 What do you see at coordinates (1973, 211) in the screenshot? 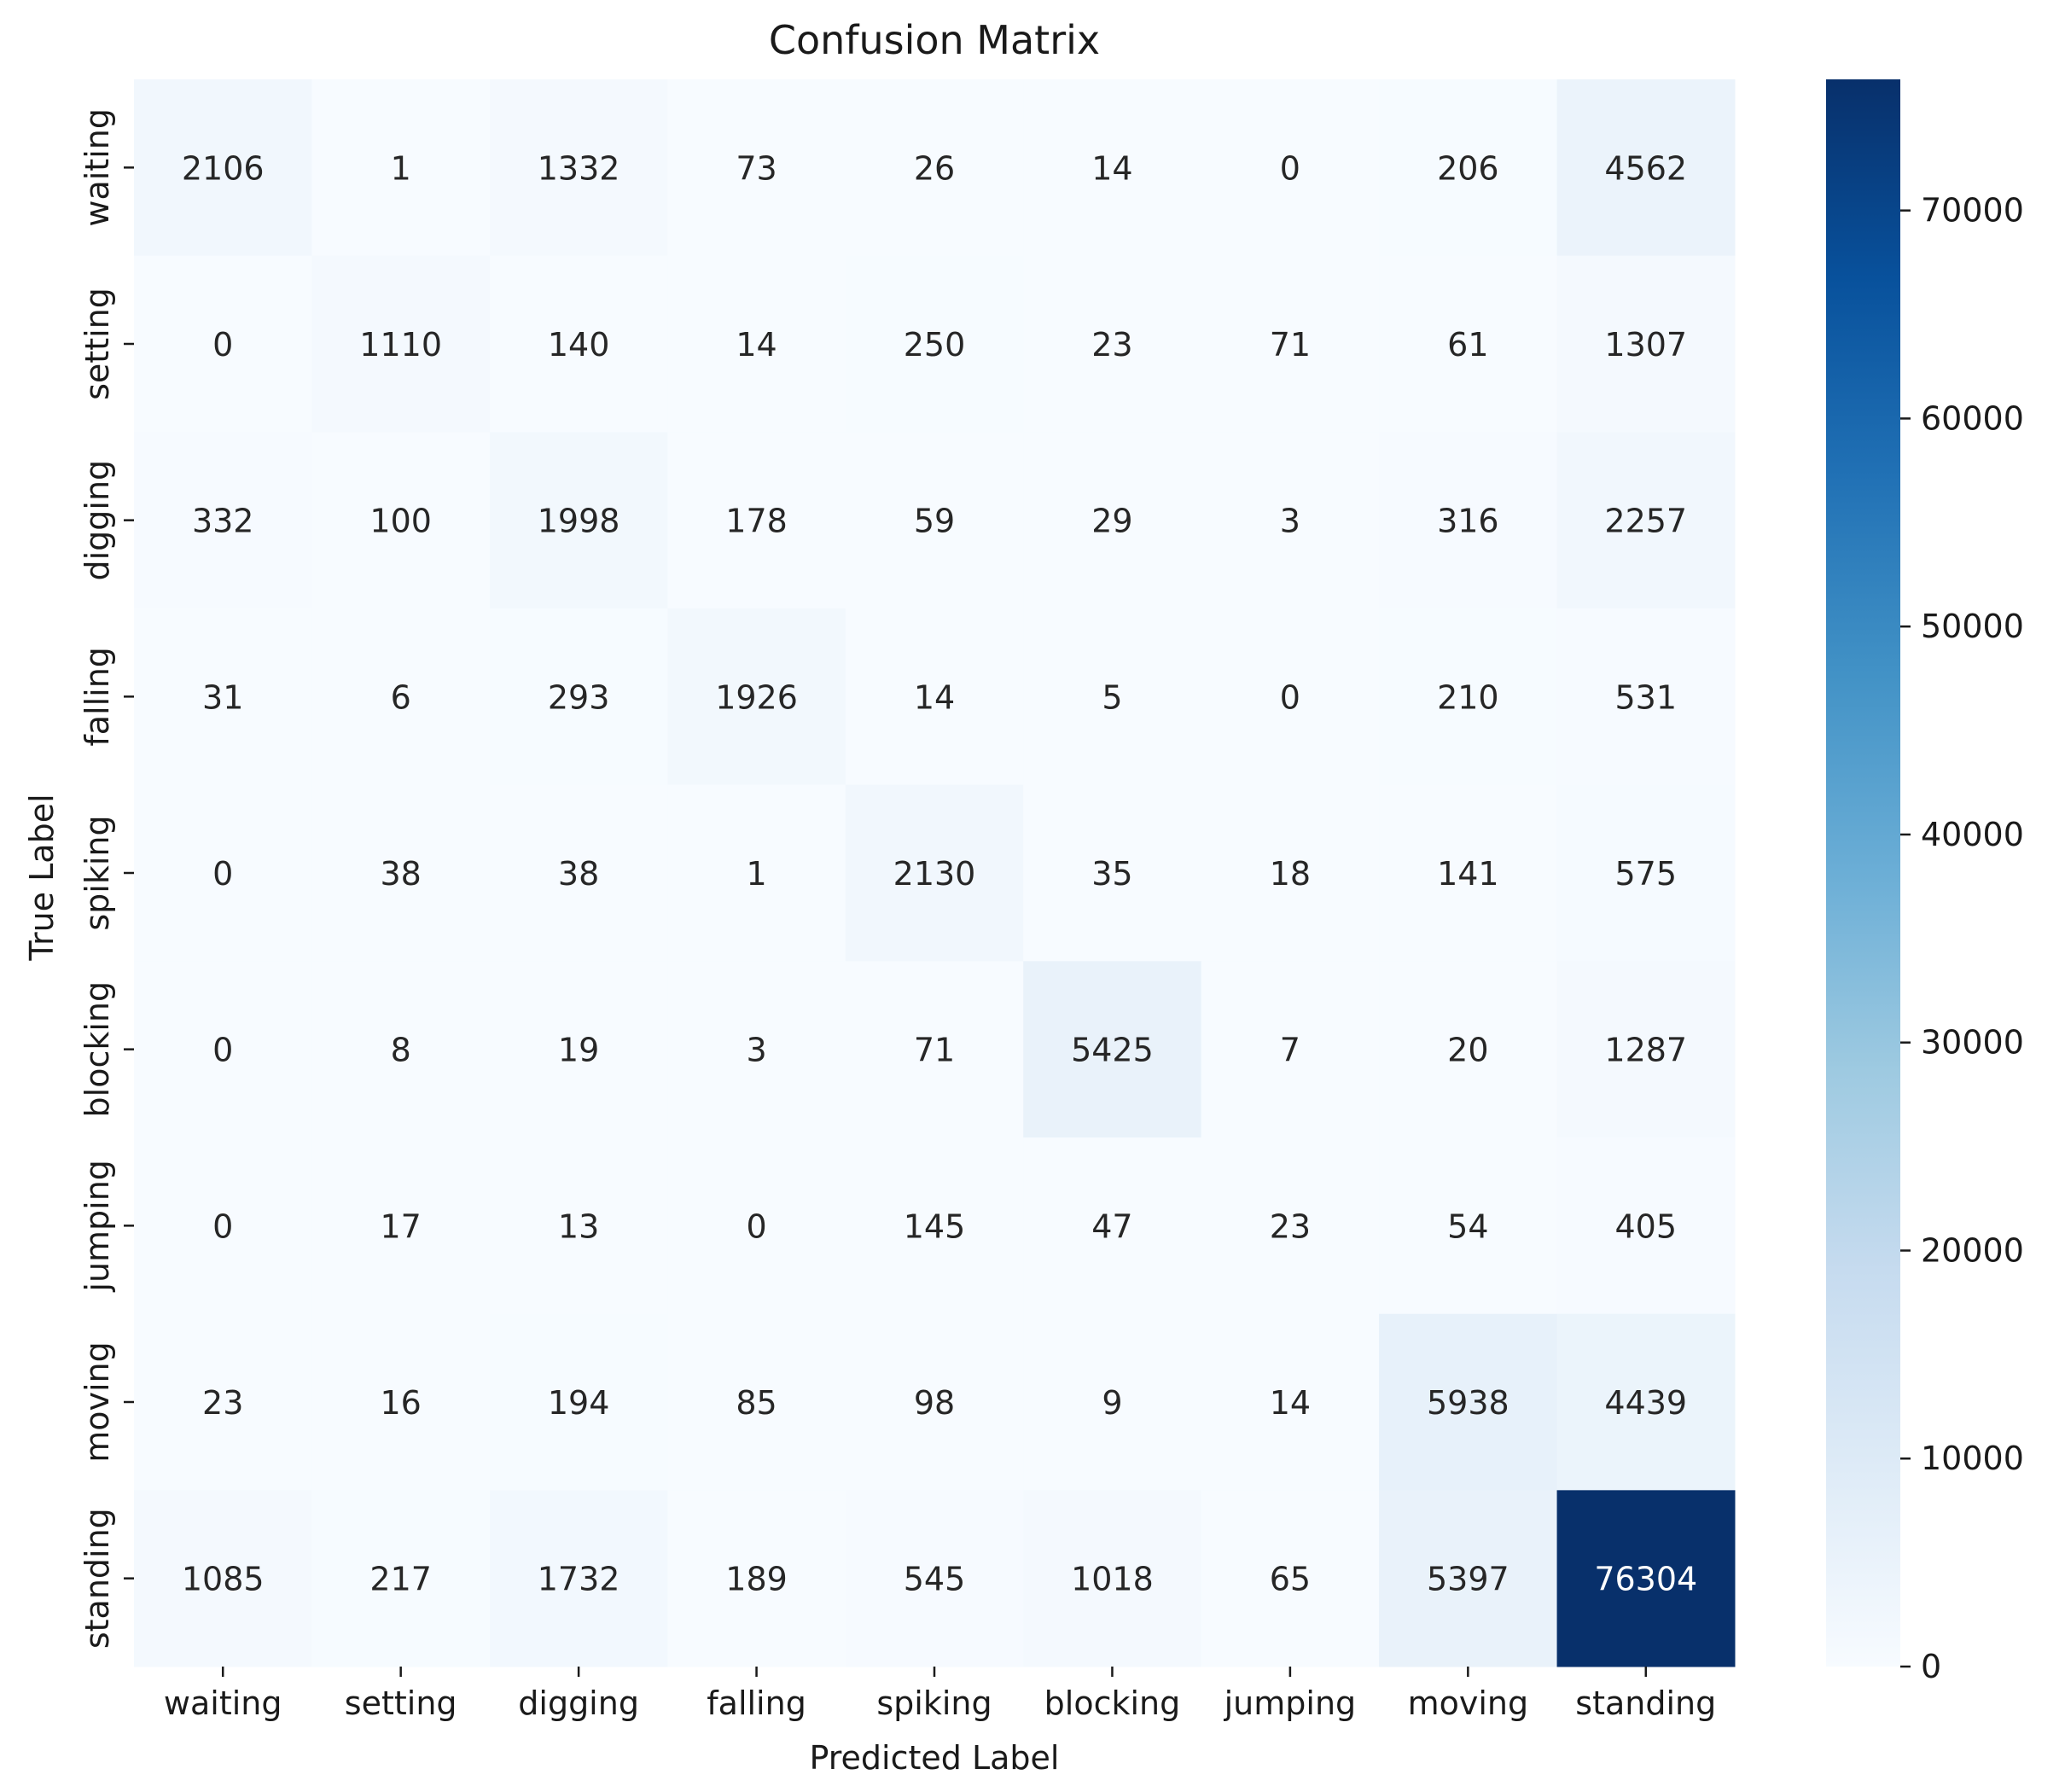
I see `colorbar-tick-label: 70000` at bounding box center [1973, 211].